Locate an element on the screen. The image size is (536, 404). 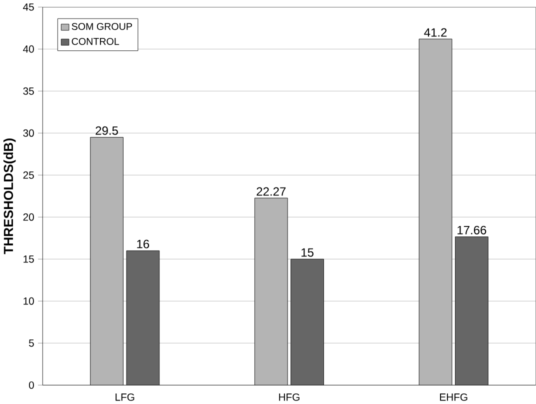
y-tick-label: 5 is located at coordinates (31, 343).